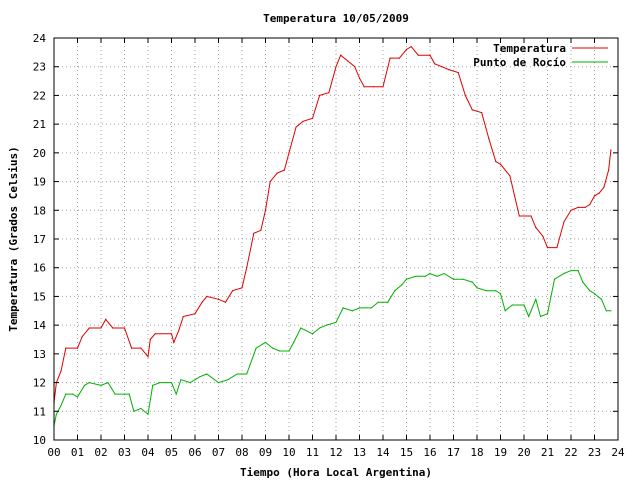  Describe the element at coordinates (383, 452) in the screenshot. I see `x-tick-label: 14` at that location.